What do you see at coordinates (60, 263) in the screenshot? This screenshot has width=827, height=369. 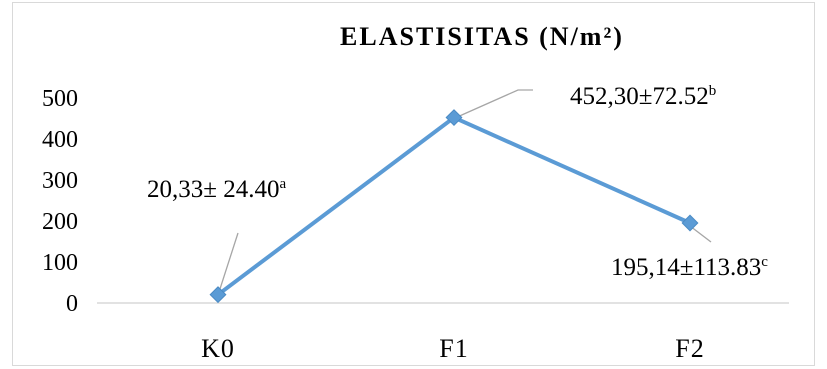 I see `y-tick-label: 100` at bounding box center [60, 263].